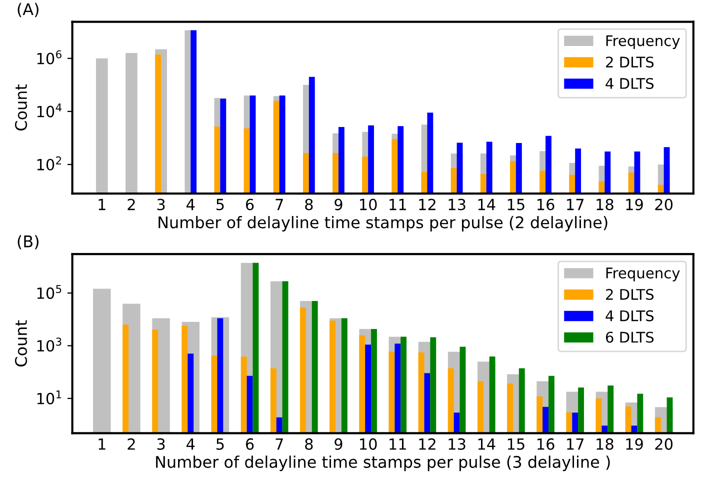 The image size is (709, 484). Describe the element at coordinates (49, 57) in the screenshot. I see `y-tick-label: 10$^{6}$` at that location.